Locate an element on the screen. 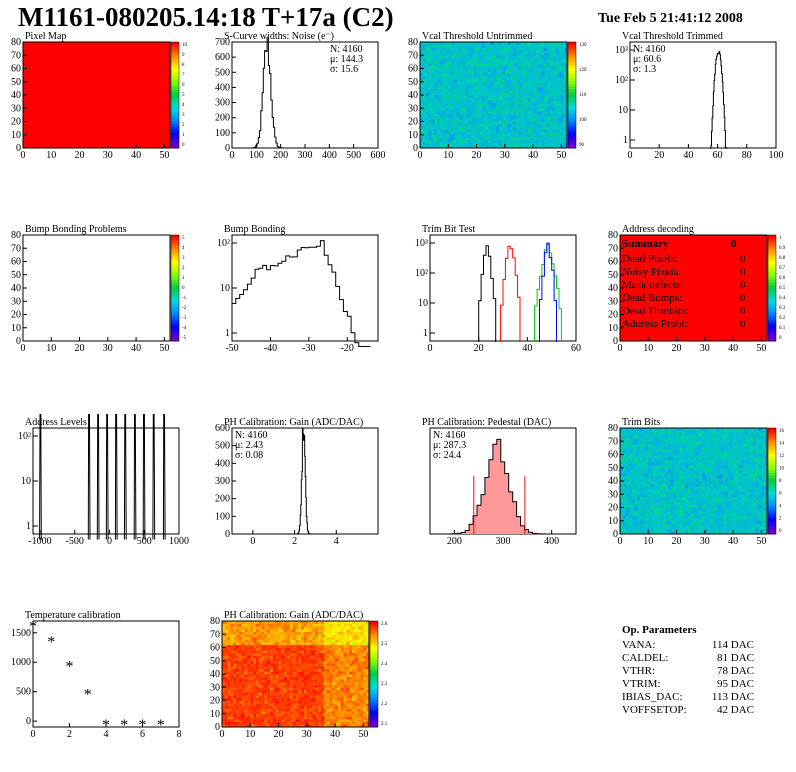 The width and height of the screenshot is (796, 772). stats-text: N: 4160 is located at coordinates (346, 49).